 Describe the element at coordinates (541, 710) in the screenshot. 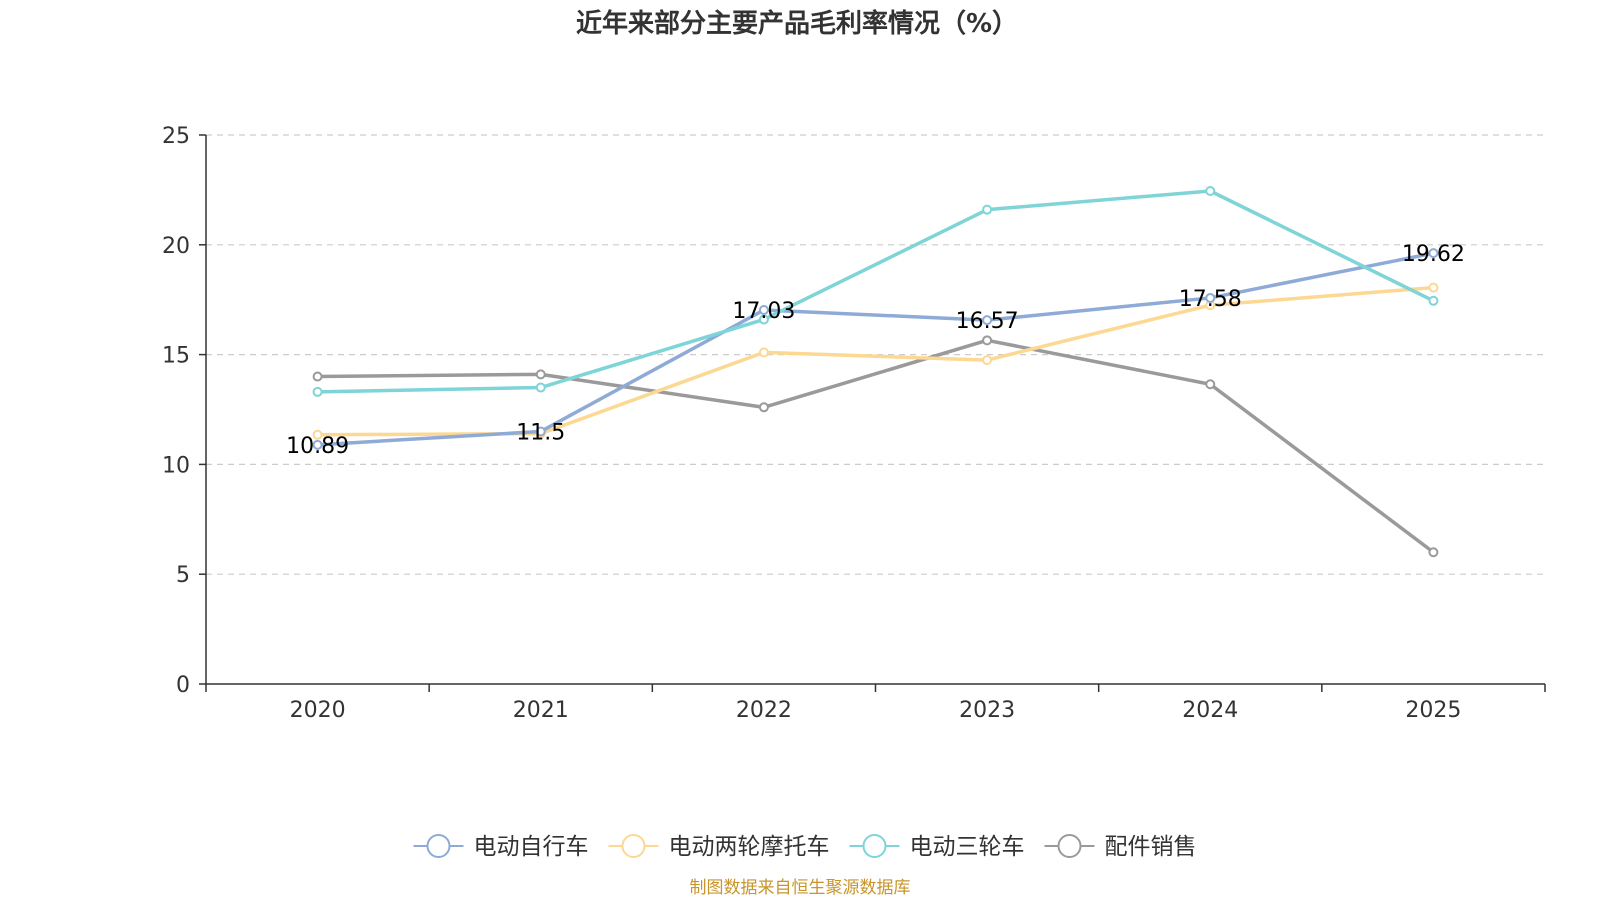

I see `x-tick-label: 2021` at that location.